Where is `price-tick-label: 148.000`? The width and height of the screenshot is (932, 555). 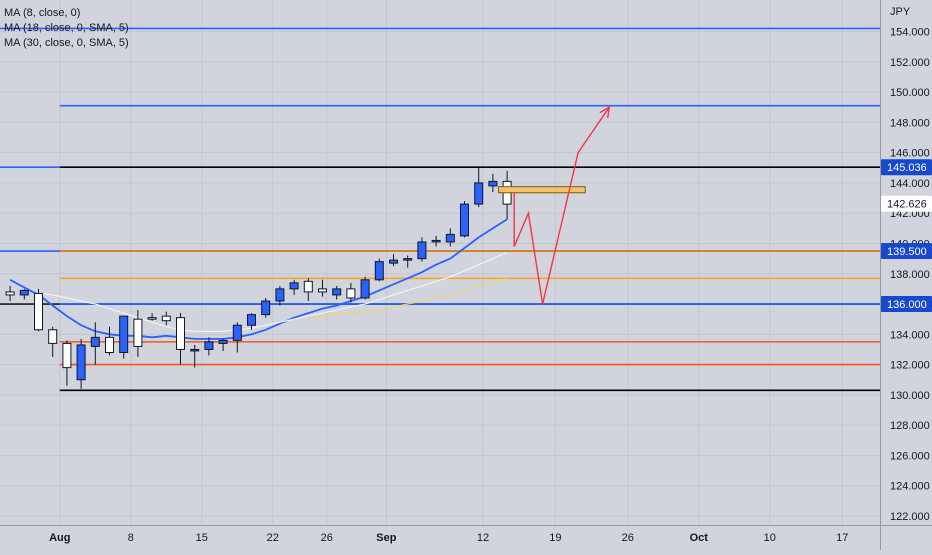
price-tick-label: 148.000 is located at coordinates (910, 123).